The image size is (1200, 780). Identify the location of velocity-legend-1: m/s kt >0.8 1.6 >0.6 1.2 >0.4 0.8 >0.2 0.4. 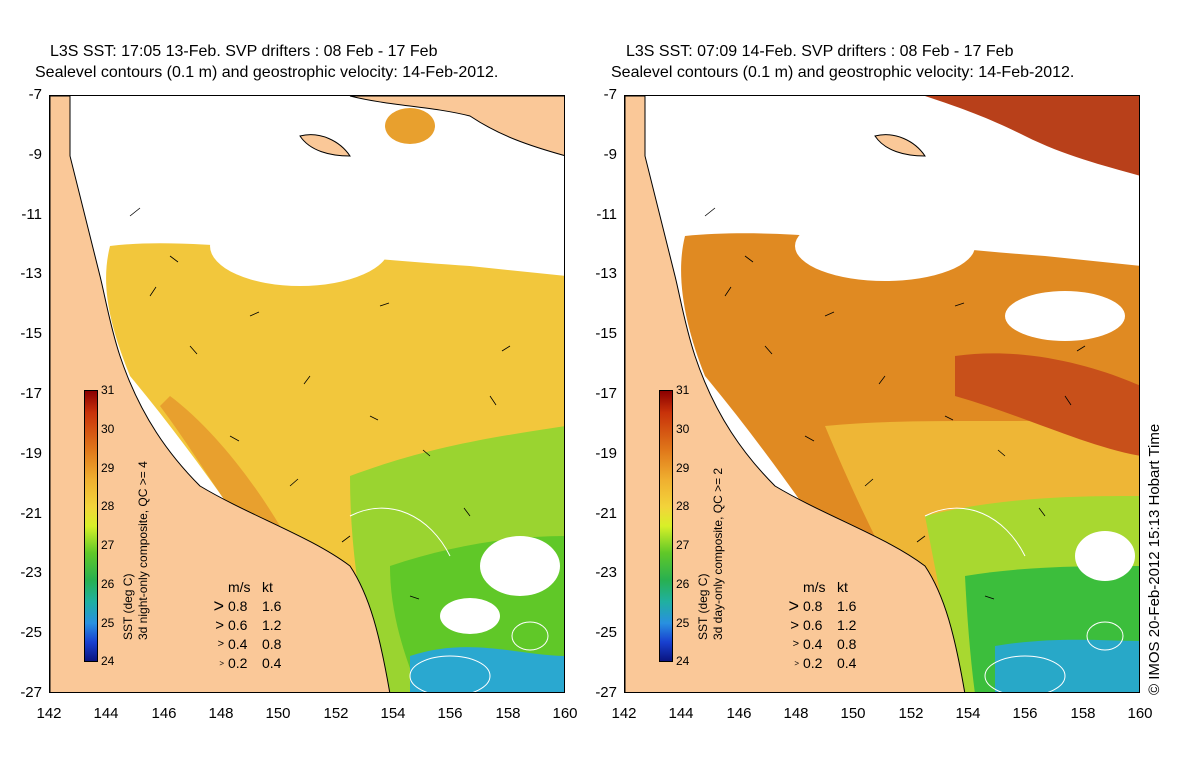
(241, 625).